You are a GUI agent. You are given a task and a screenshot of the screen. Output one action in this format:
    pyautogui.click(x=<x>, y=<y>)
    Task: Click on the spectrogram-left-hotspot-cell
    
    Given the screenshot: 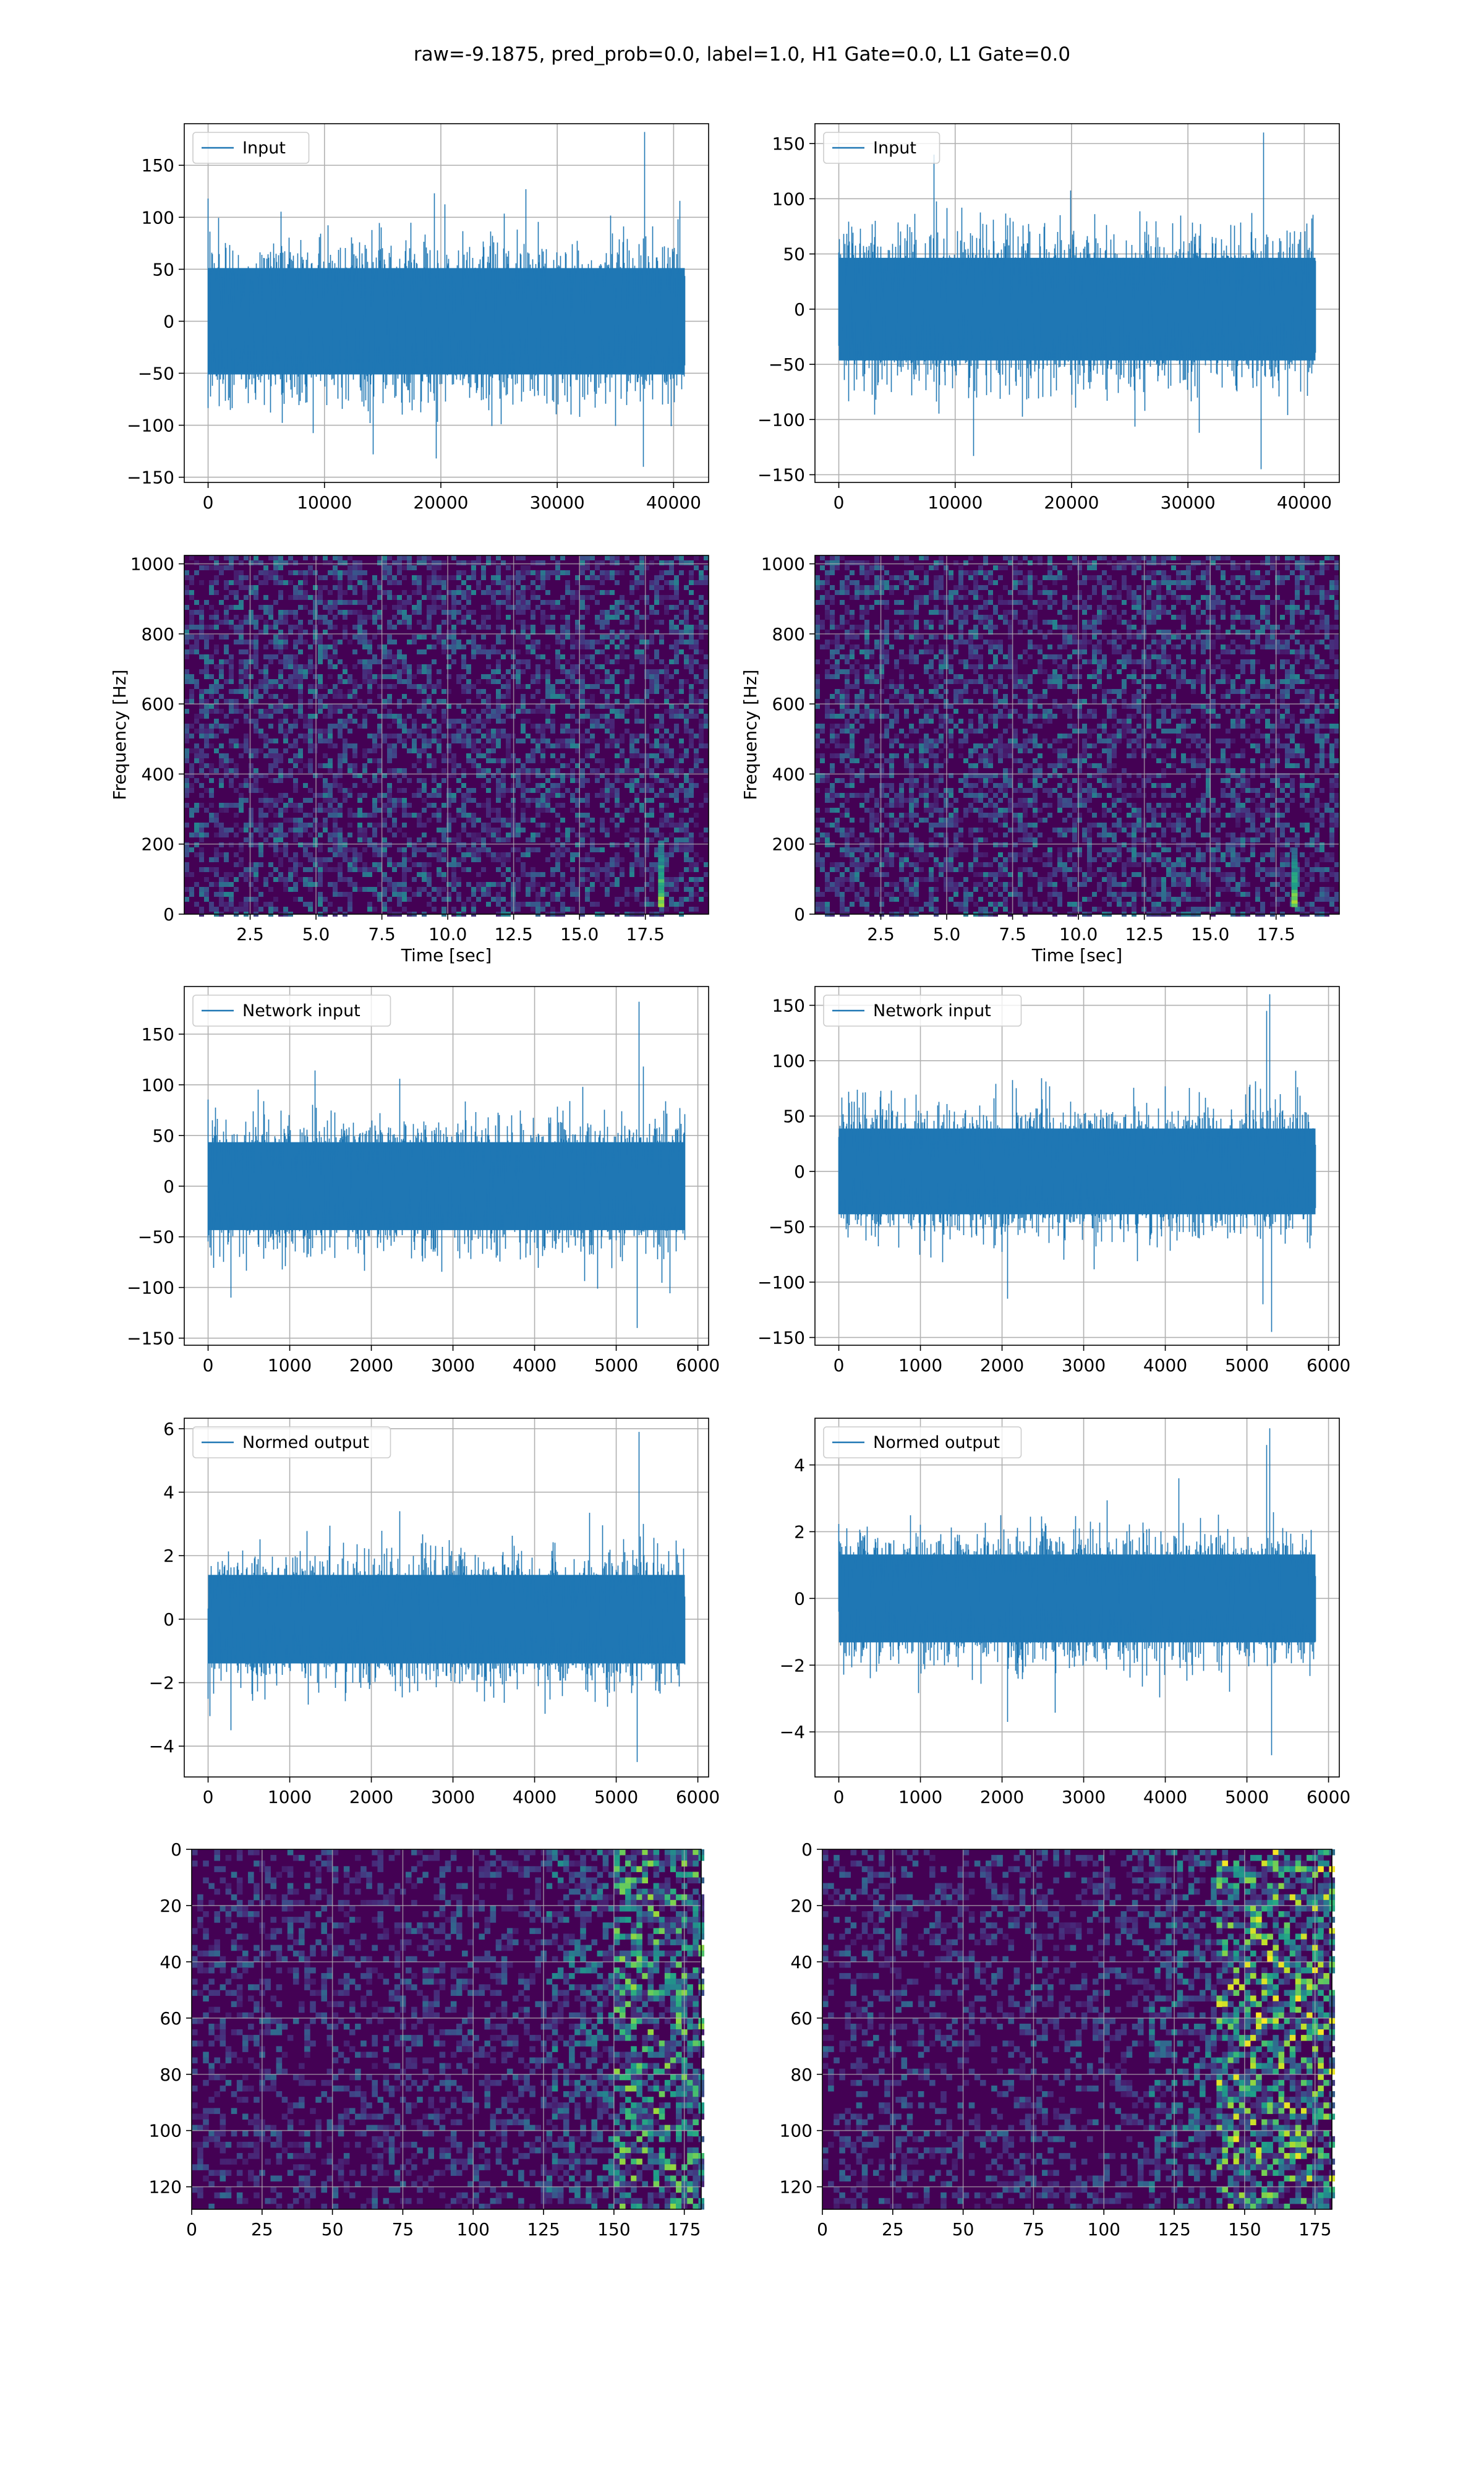 What is the action you would take?
    pyautogui.click(x=661, y=871)
    